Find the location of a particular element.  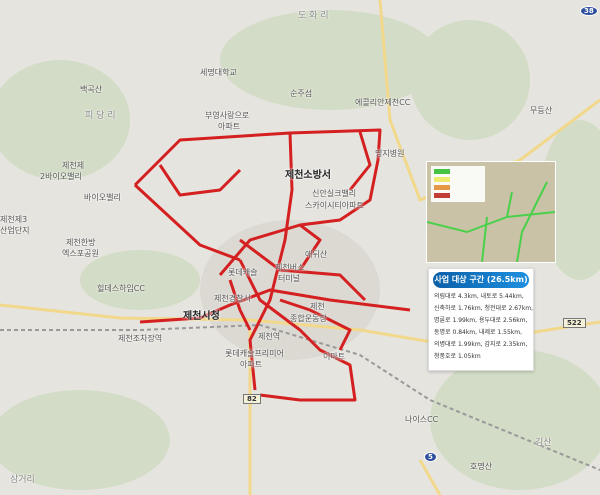

map-label: 제천버스 is located at coordinates (290, 267).